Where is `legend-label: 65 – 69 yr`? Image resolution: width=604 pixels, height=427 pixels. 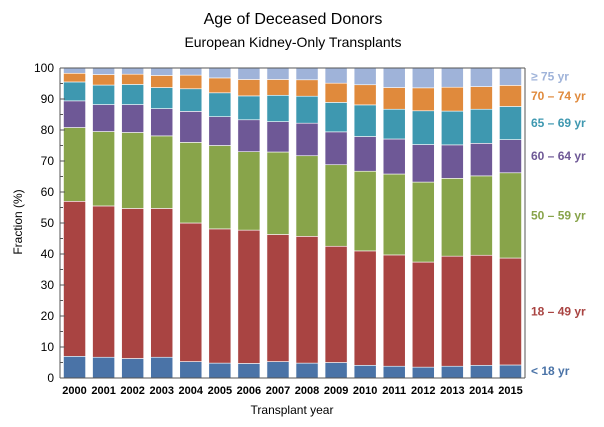
legend-label: 65 – 69 yr is located at coordinates (558, 123).